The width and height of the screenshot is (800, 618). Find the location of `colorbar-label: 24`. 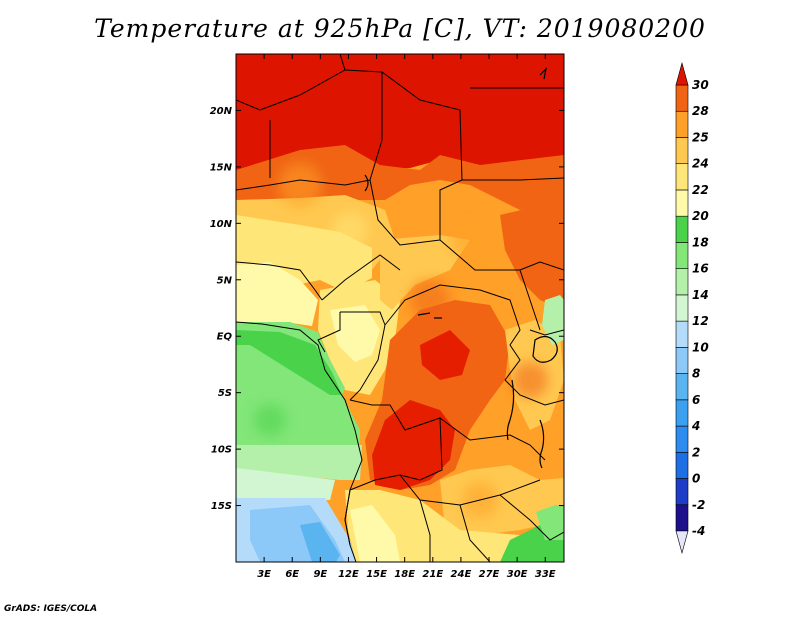

colorbar-label: 24 is located at coordinates (700, 164).